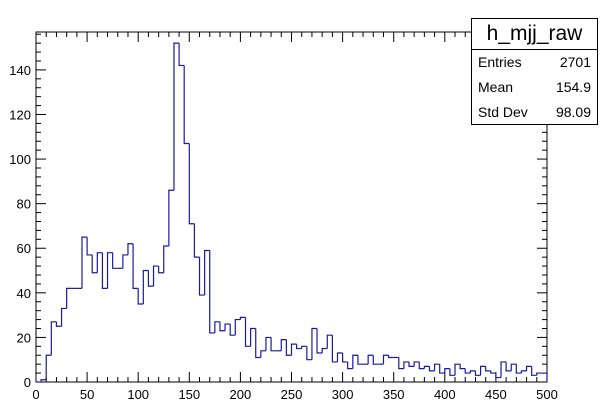  What do you see at coordinates (496, 394) in the screenshot?
I see `x-tick-label: 450` at bounding box center [496, 394].